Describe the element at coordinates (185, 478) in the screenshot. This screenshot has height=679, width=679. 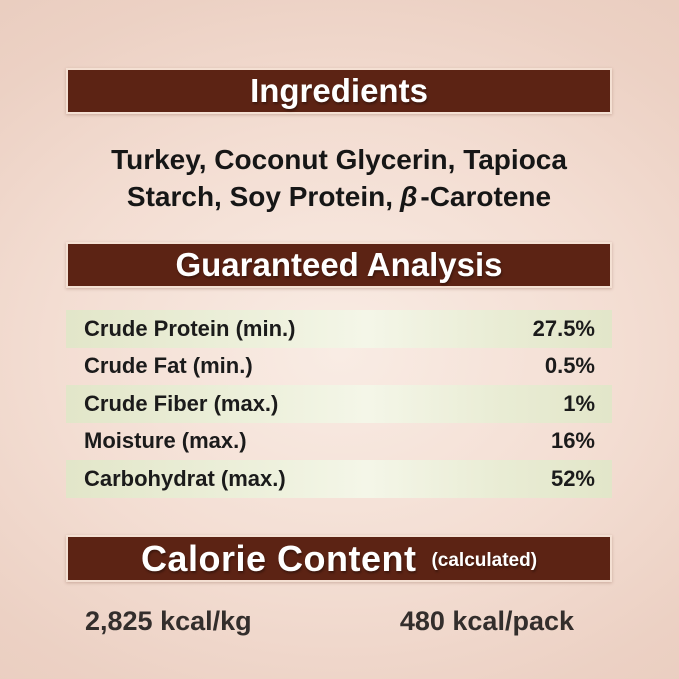
I see `nutrient-name: Carbohydrat (max.)` at that location.